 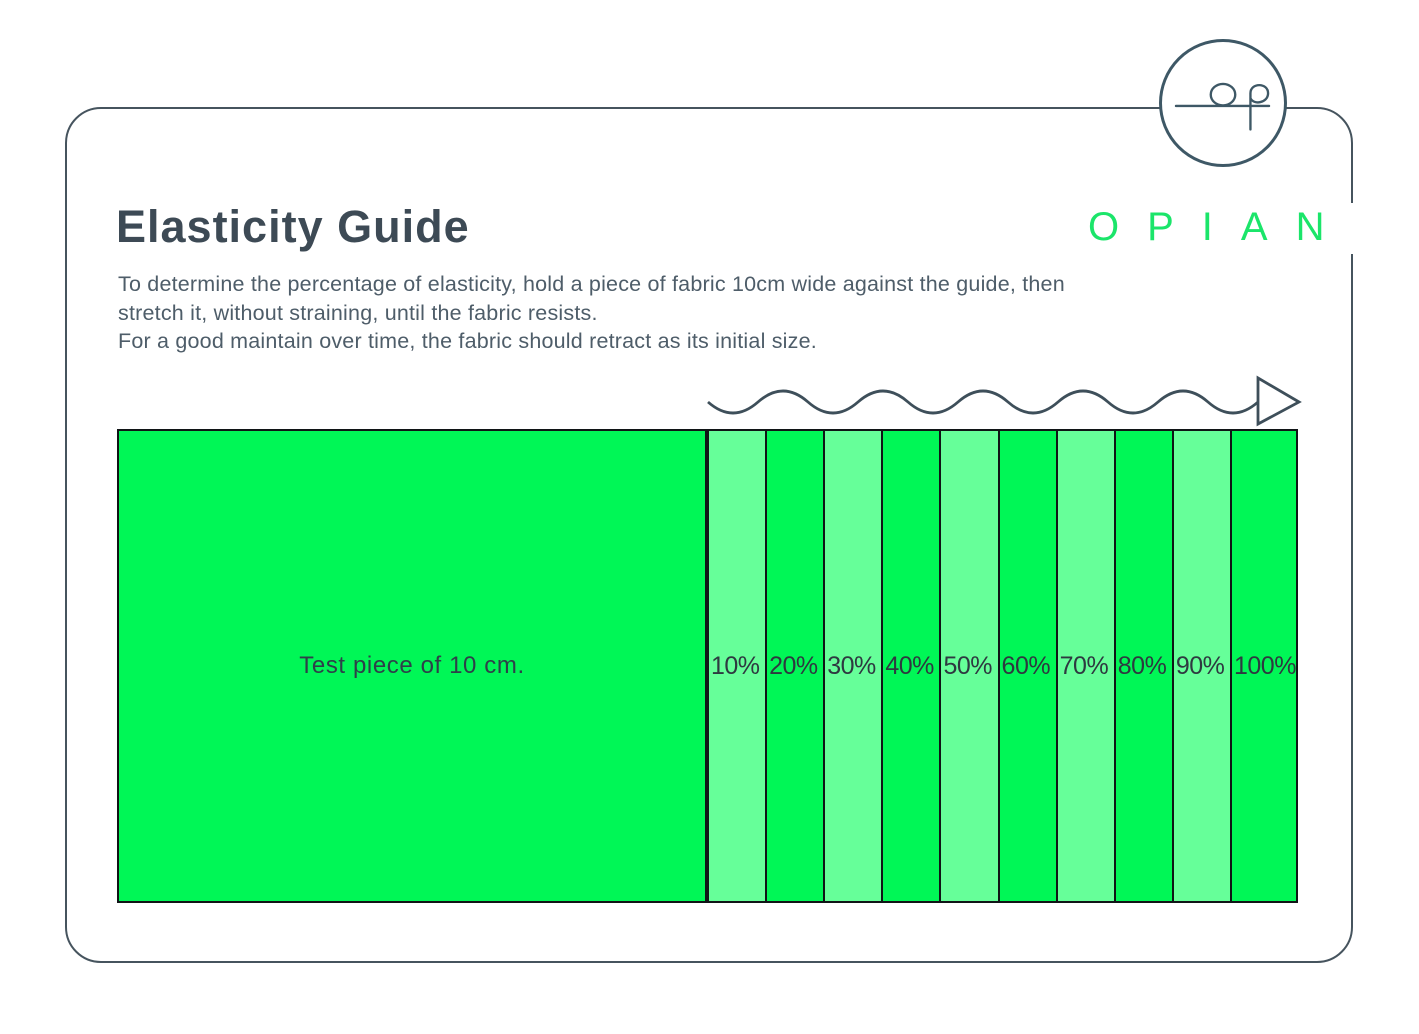 What do you see at coordinates (1004, 401) in the screenshot?
I see `stretch-direction-arrow-icon` at bounding box center [1004, 401].